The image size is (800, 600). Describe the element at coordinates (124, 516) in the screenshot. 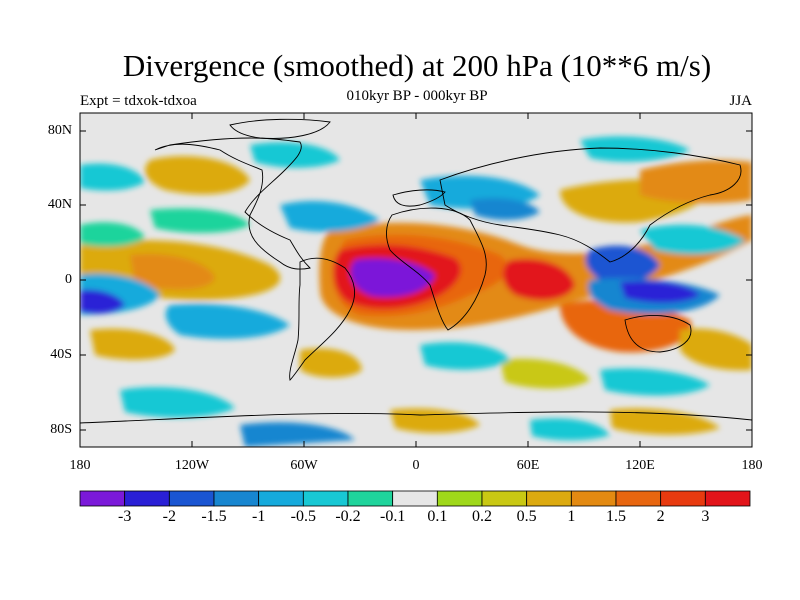

I see `colorbar-label: -3` at that location.